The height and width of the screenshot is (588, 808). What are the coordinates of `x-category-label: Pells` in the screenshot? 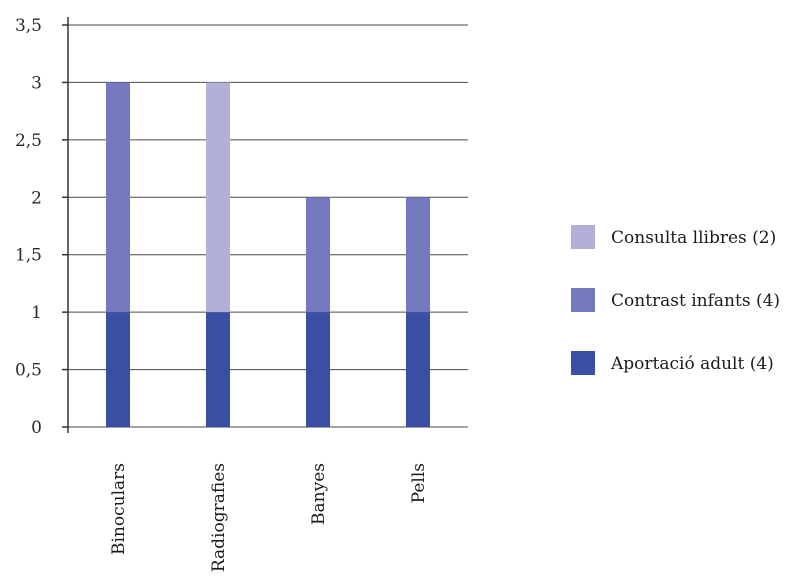 It's located at (419, 483).